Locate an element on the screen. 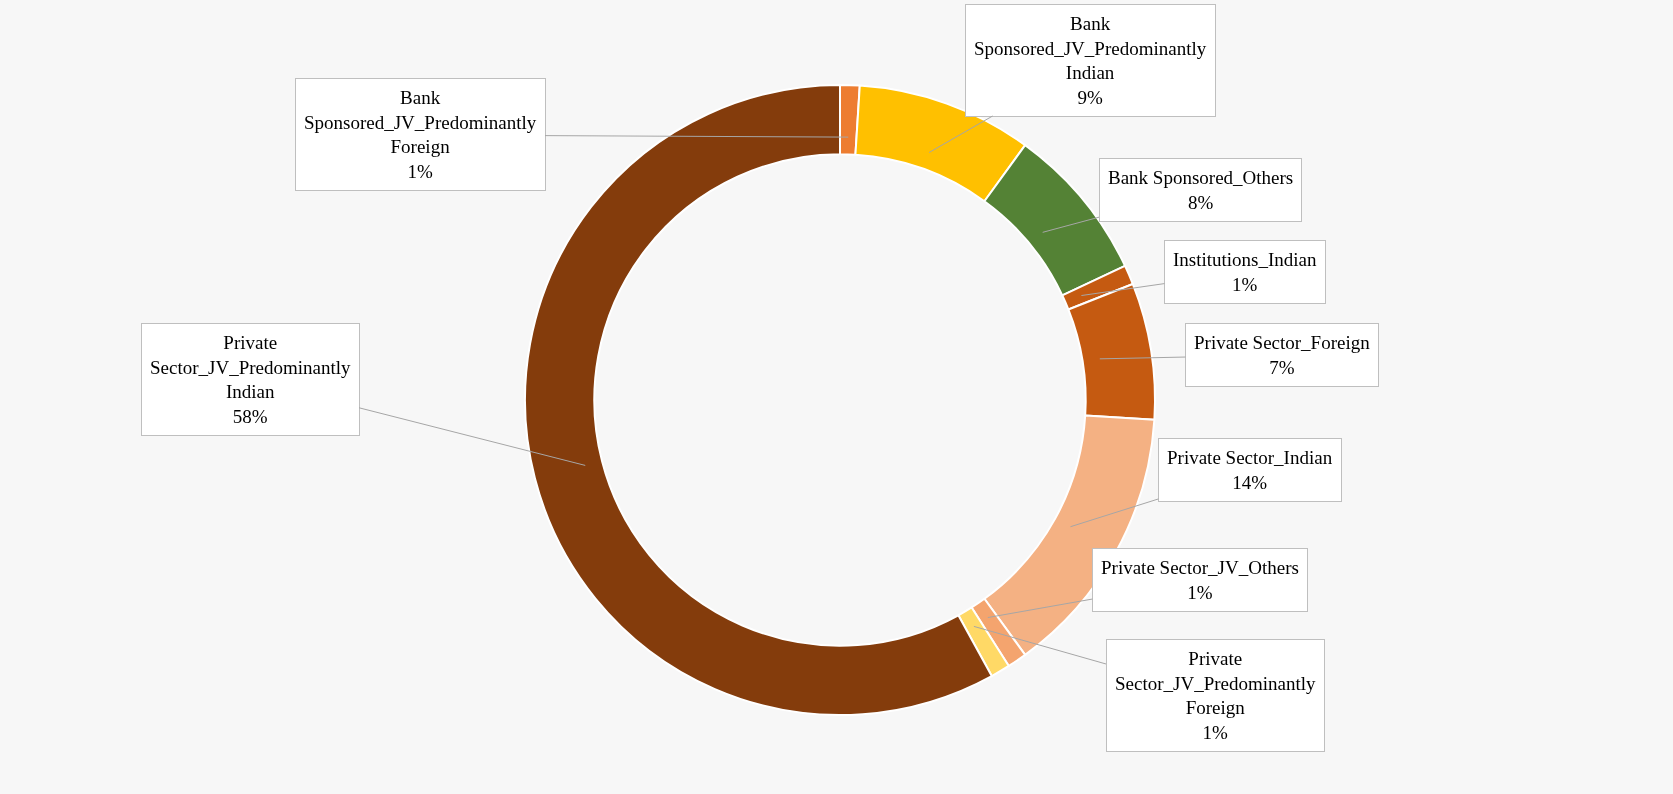 The height and width of the screenshot is (794, 1673). slice-label: Private Sector_JV_Predominantly Foreign is located at coordinates (1216, 683).